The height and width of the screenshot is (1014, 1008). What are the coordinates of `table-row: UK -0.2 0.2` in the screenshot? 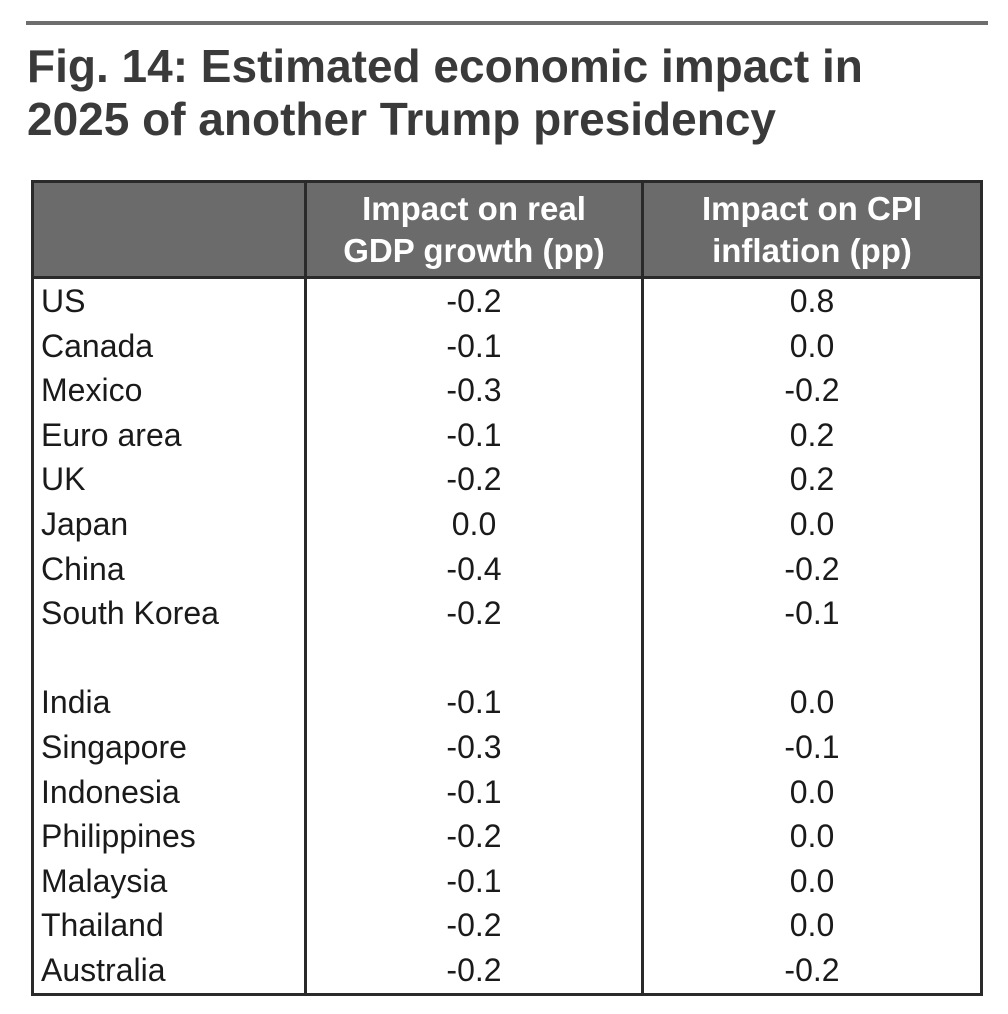 It's located at (507, 479).